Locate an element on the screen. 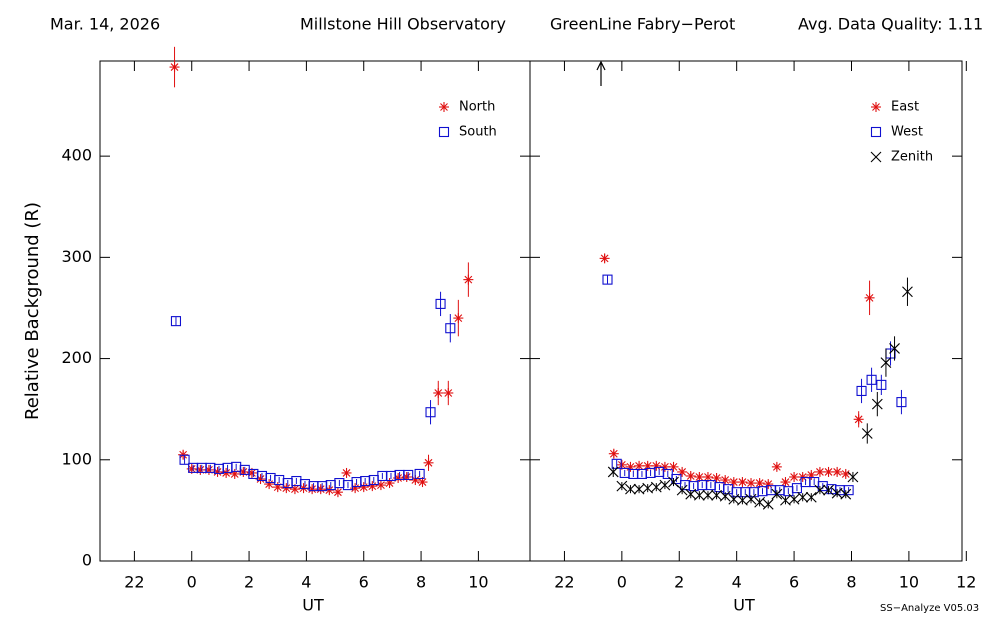  x-tick-label: 6 is located at coordinates (364, 582).